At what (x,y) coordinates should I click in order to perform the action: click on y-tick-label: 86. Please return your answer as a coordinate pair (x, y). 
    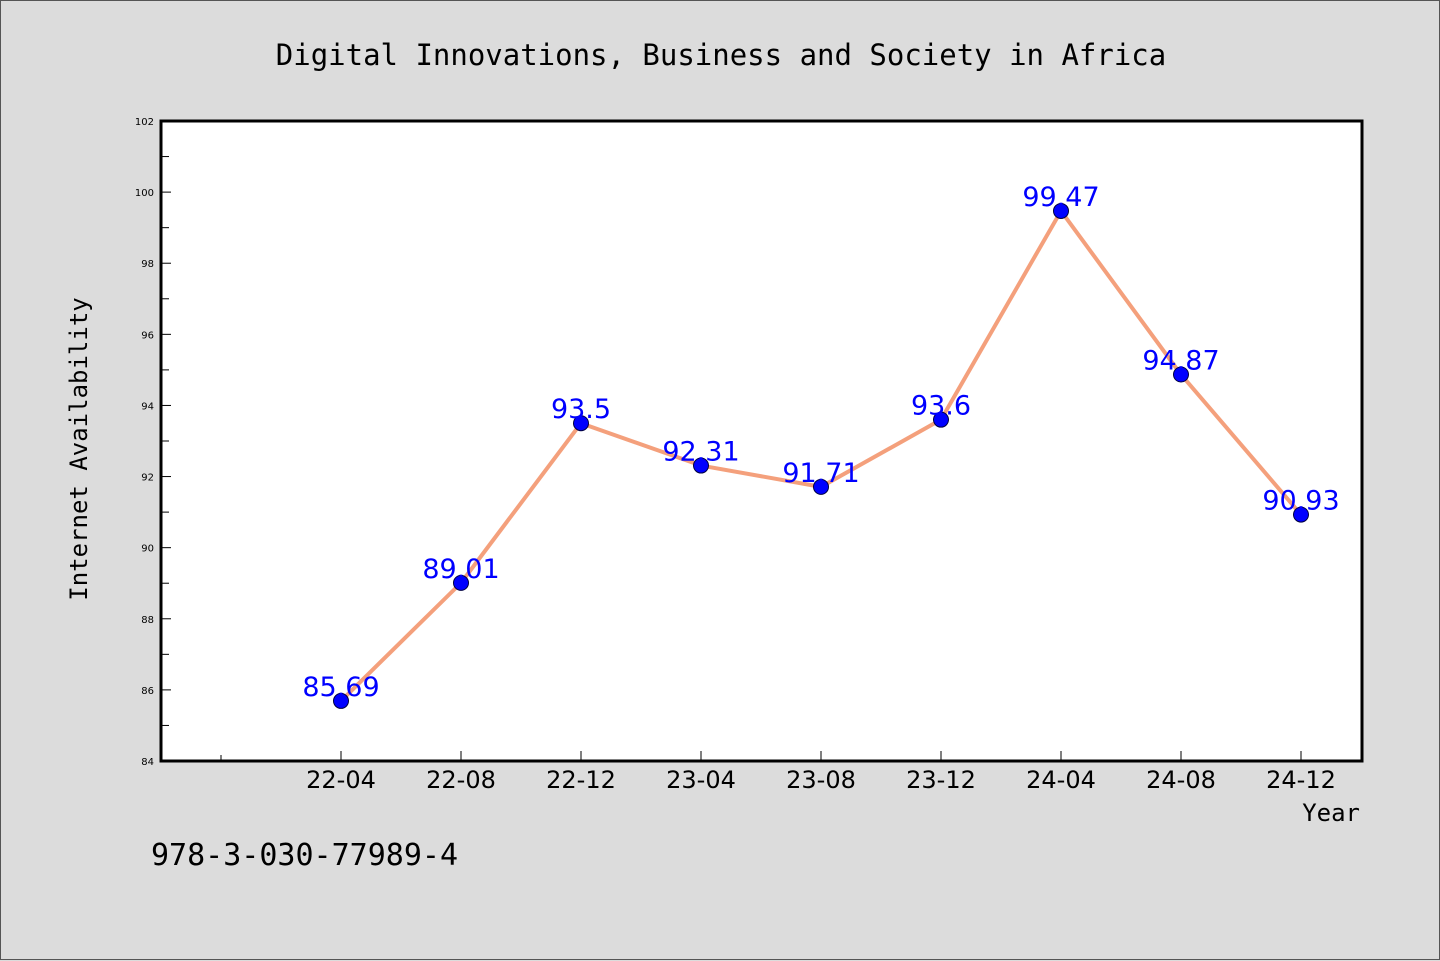
    Looking at the image, I should click on (147, 691).